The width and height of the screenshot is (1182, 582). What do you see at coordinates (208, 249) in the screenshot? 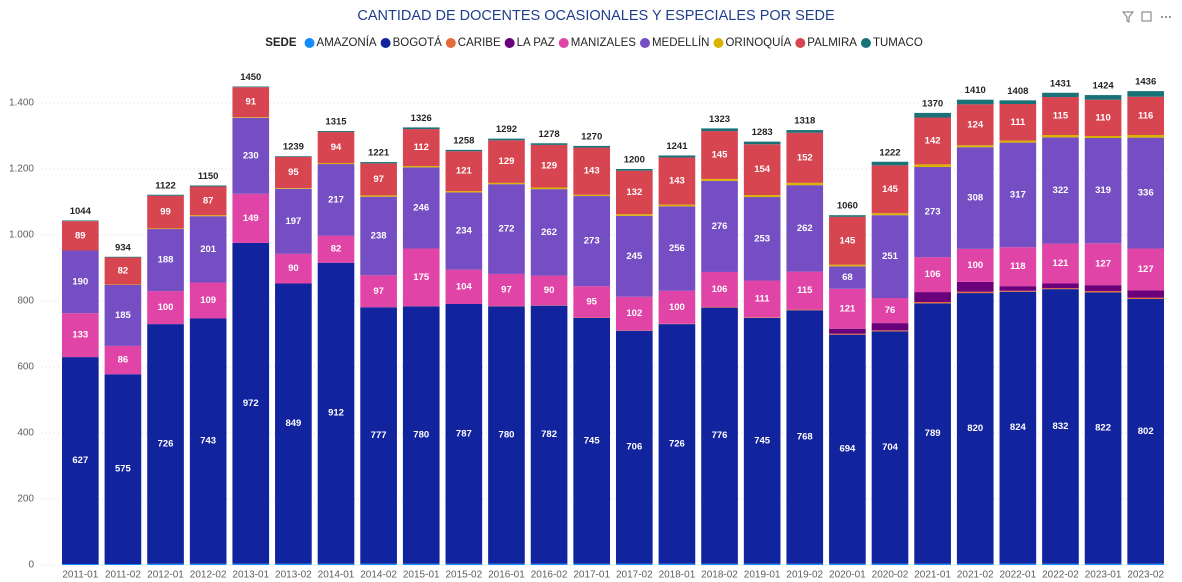
I see `data-label: 201` at bounding box center [208, 249].